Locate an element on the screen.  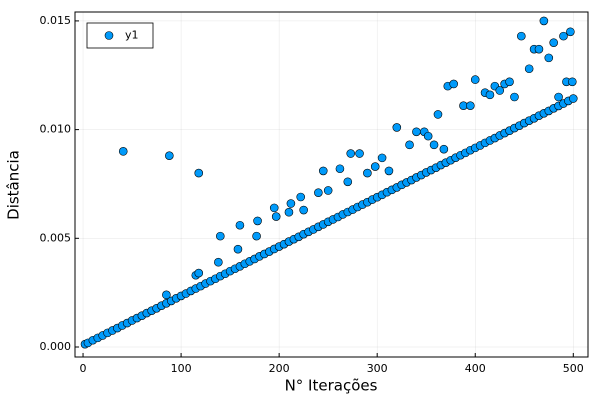
y-axis-label: Distância is located at coordinates (14, 185).